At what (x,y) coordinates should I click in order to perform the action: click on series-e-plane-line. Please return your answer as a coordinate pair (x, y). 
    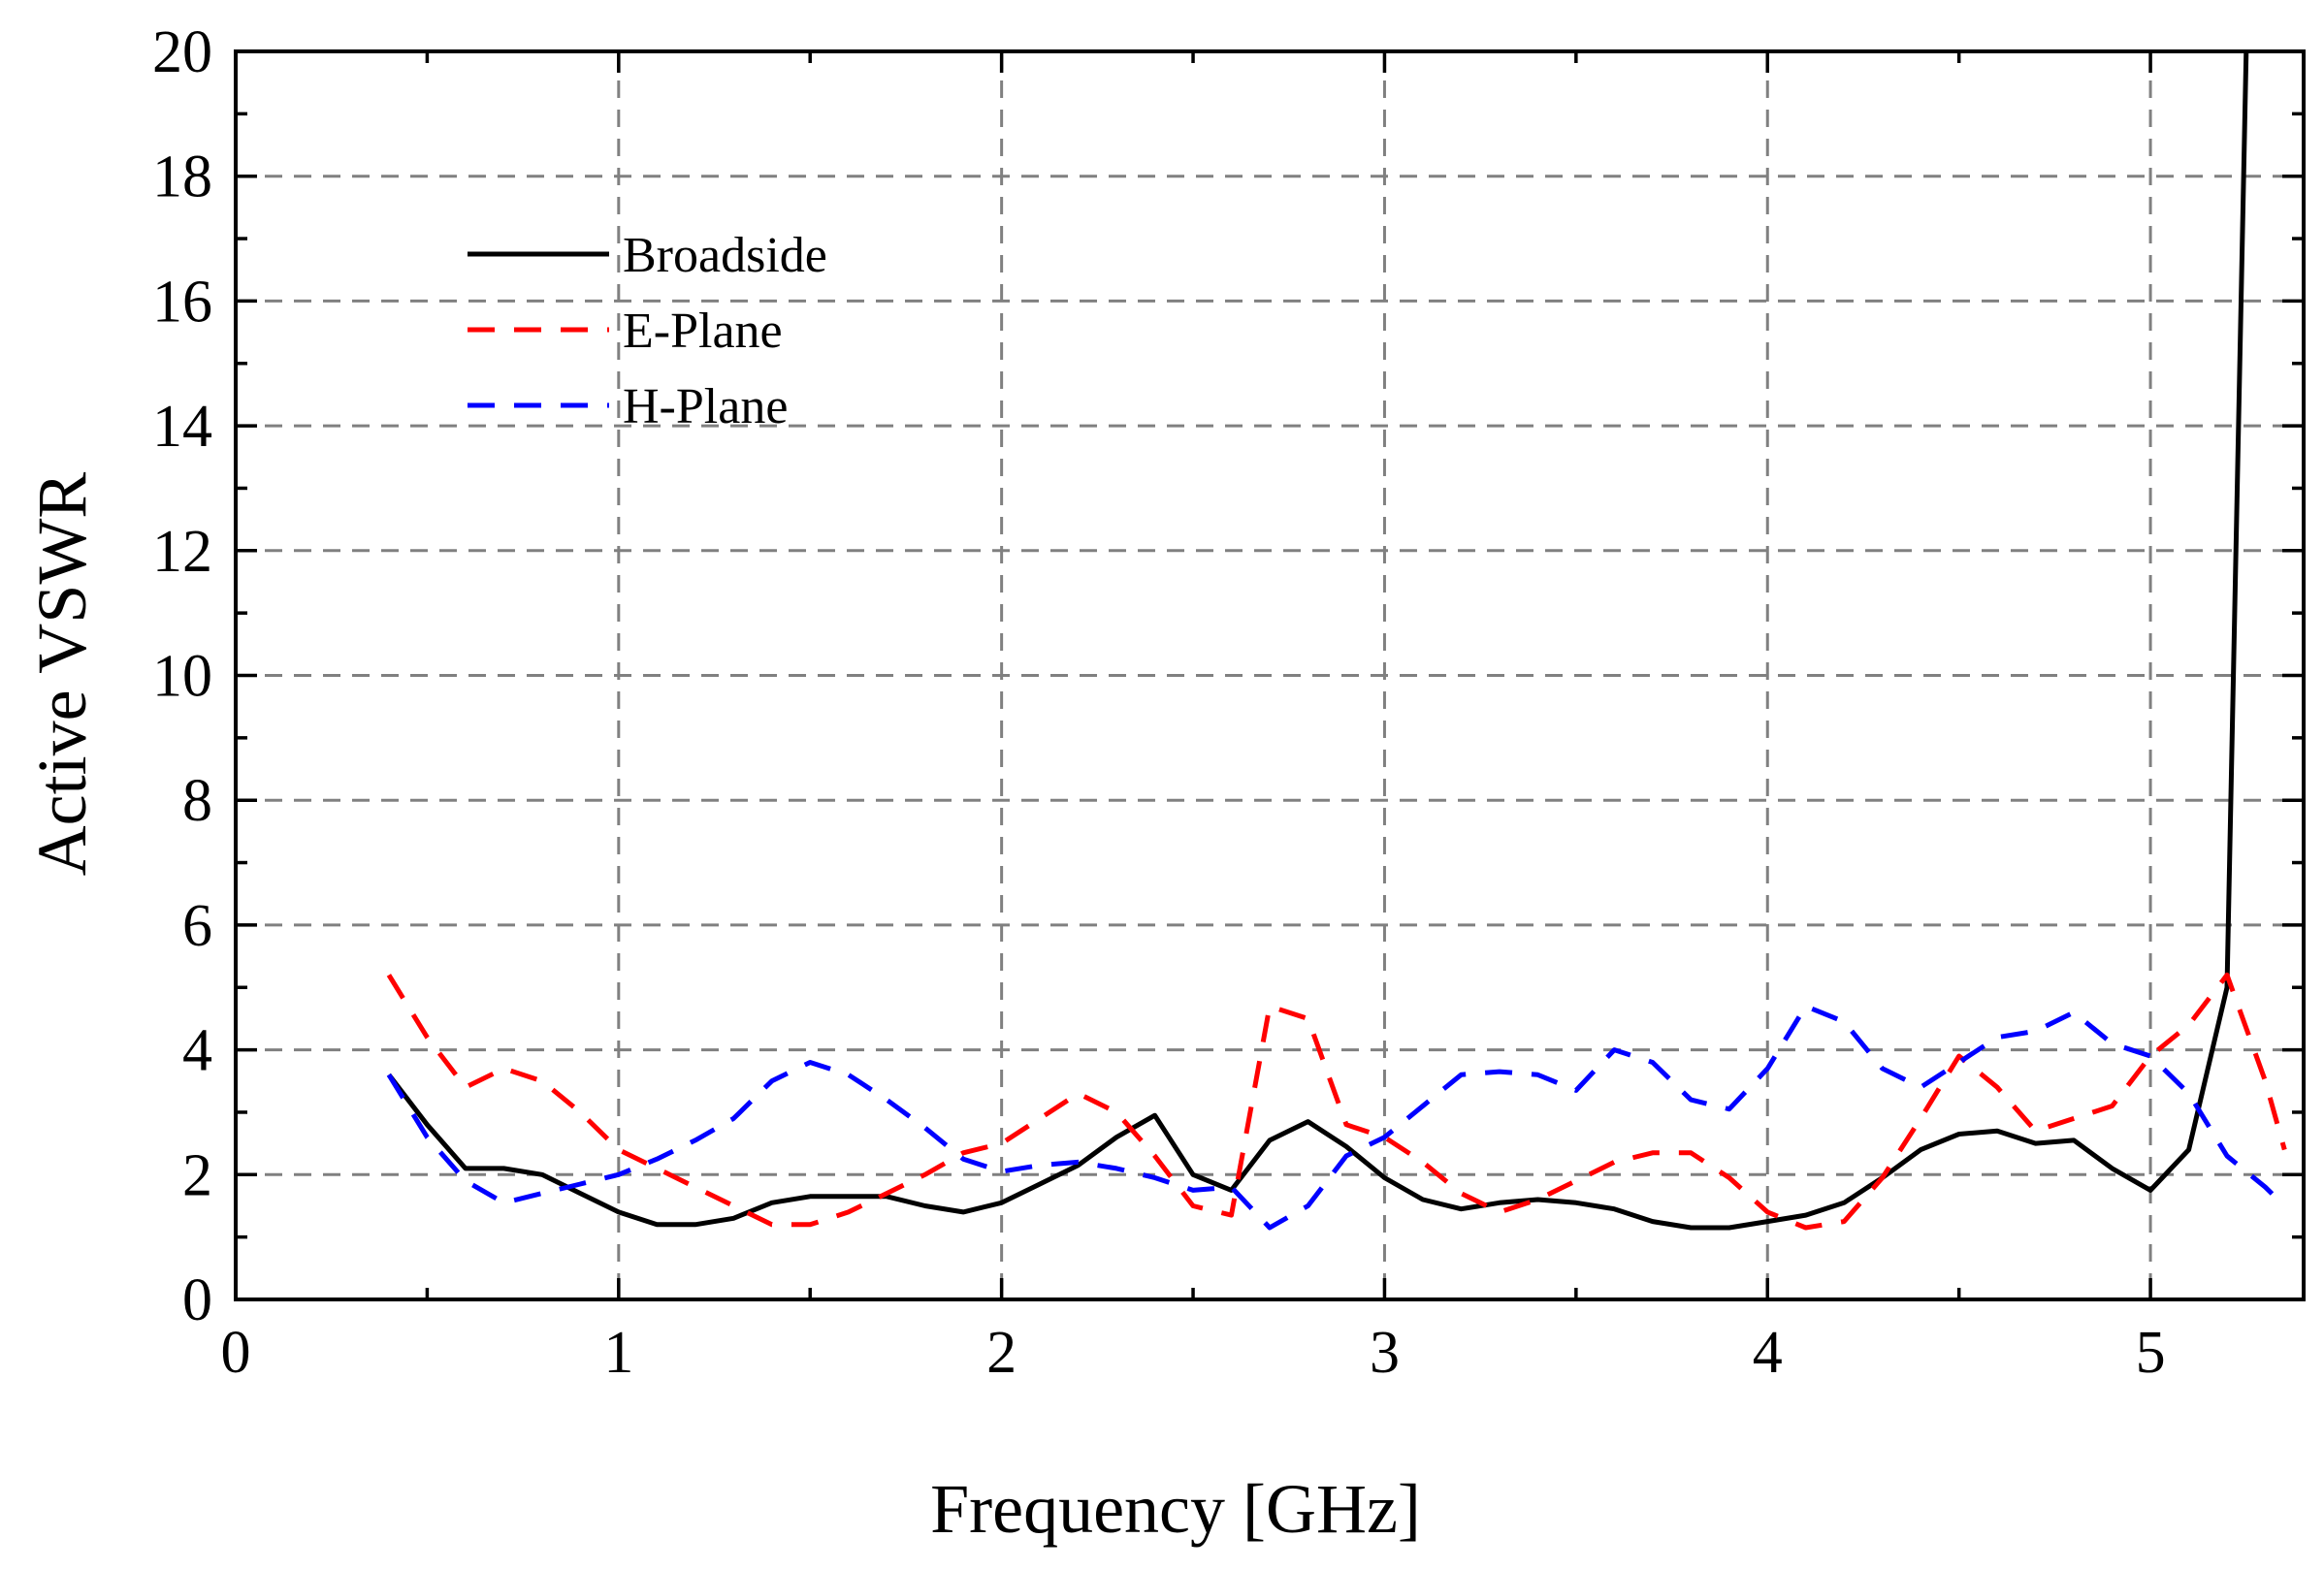
    Looking at the image, I should click on (1336, 1101).